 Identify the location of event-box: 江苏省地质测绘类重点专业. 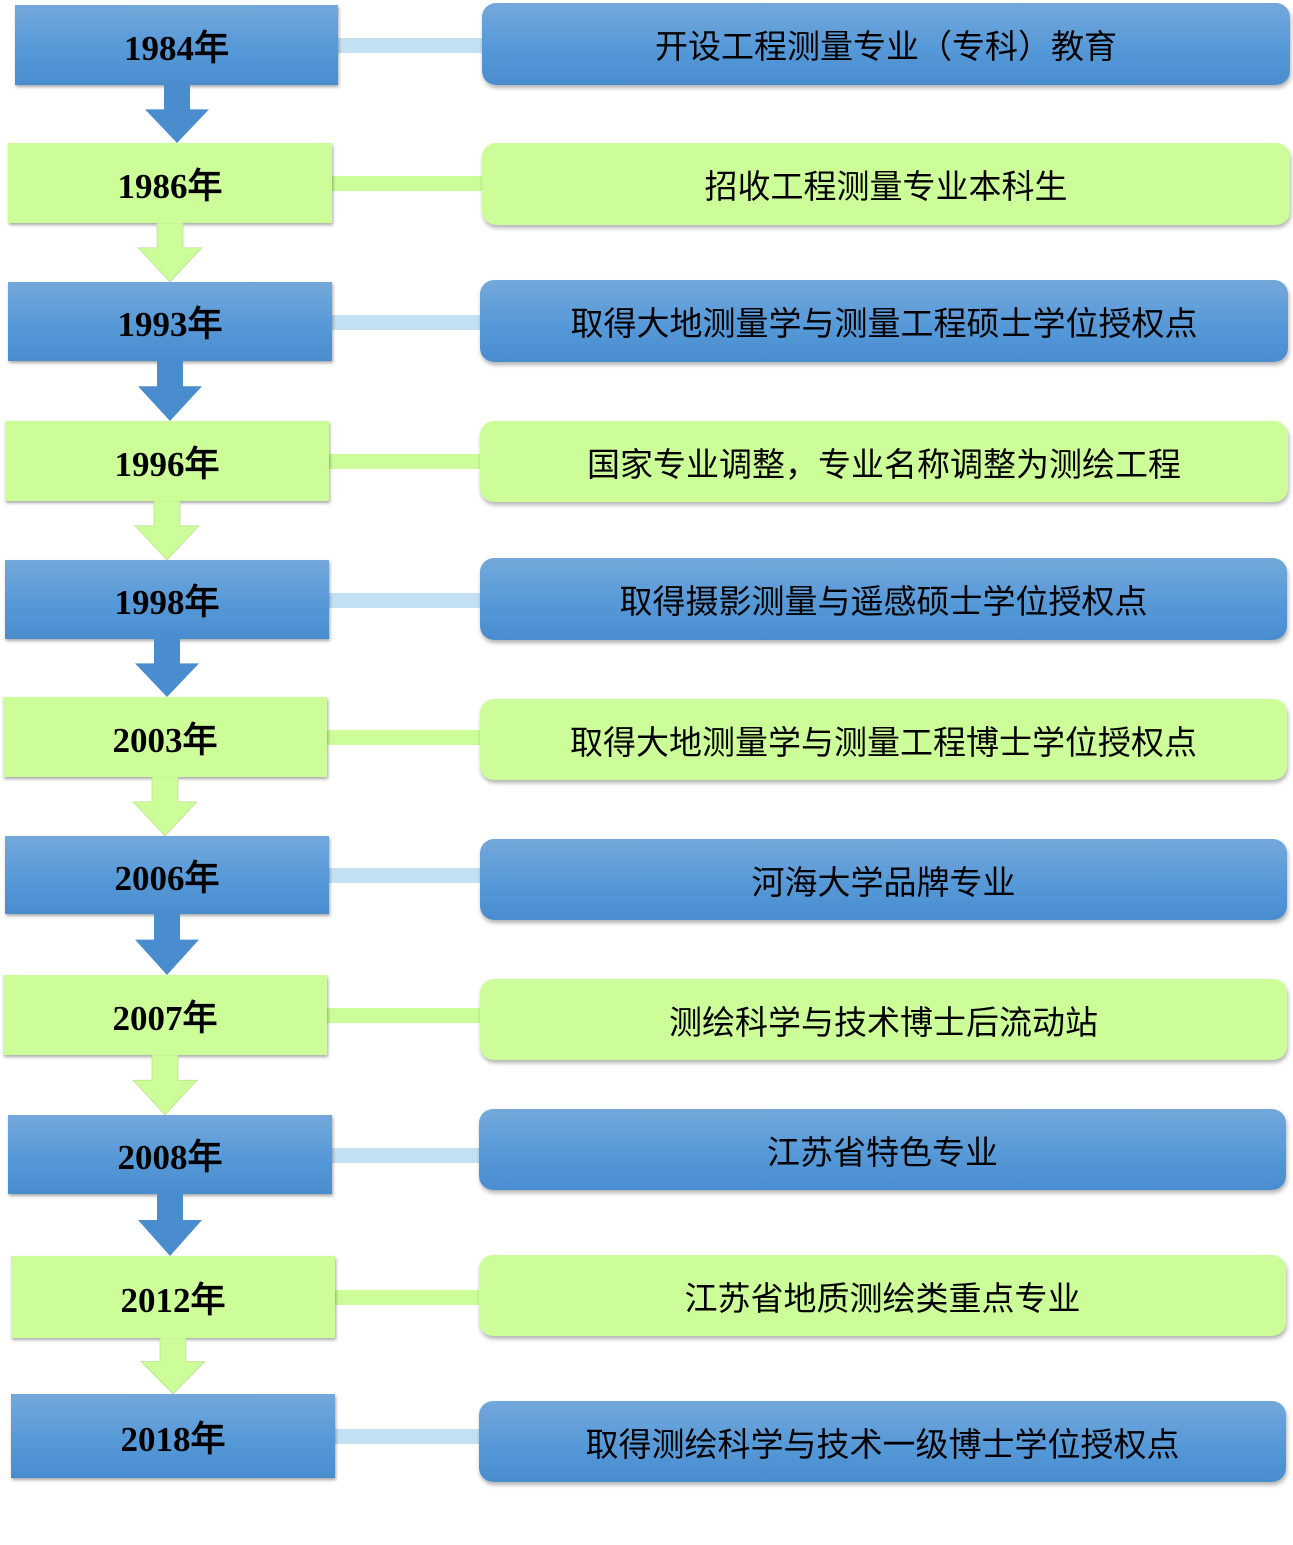
(882, 1295).